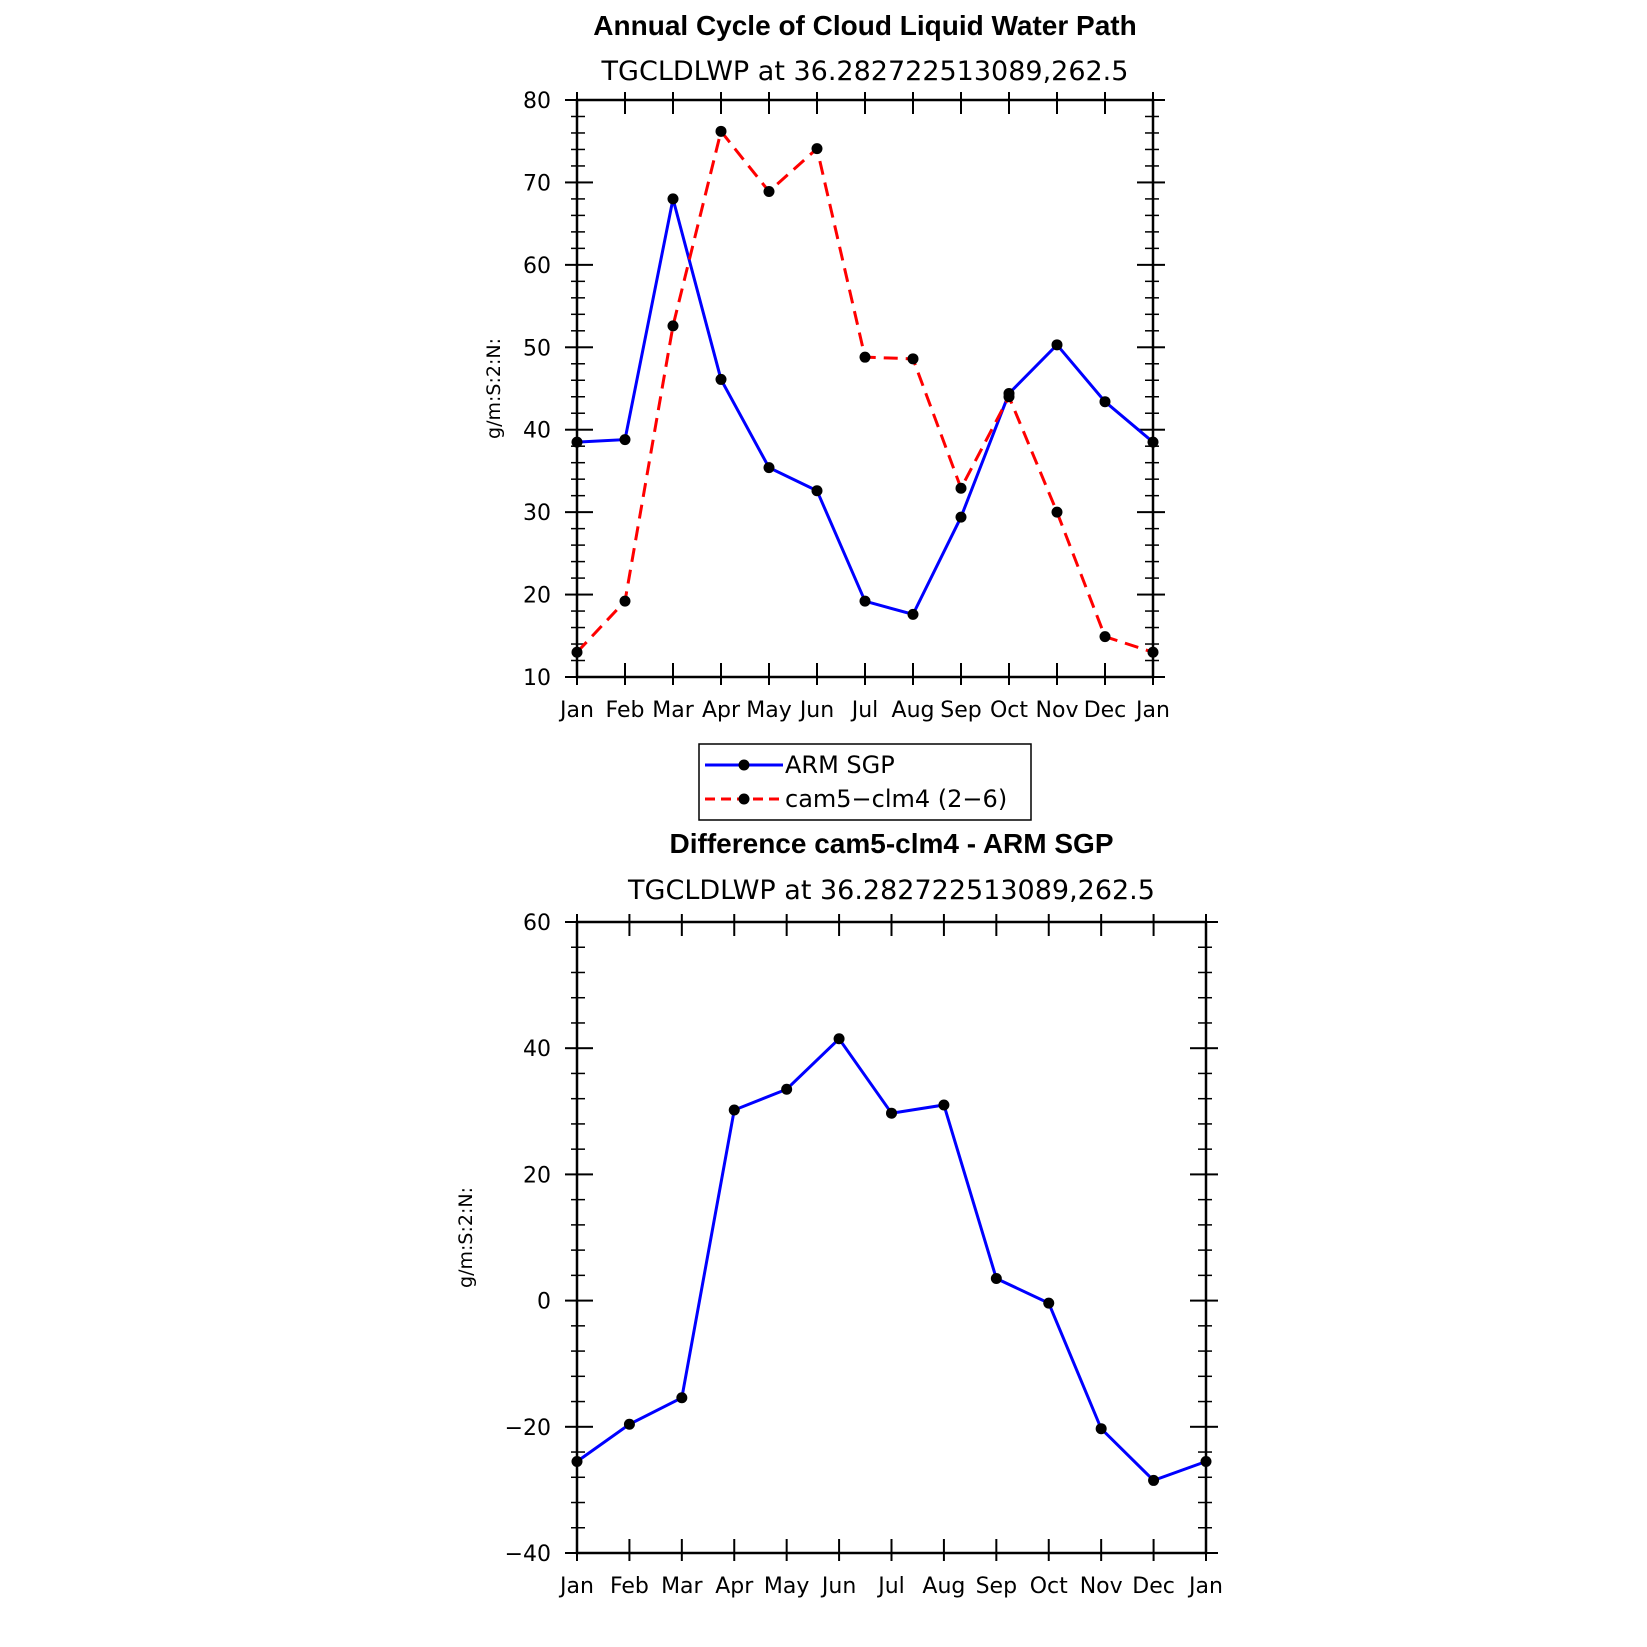  I want to click on y-tick-label: 0, so click(544, 1302).